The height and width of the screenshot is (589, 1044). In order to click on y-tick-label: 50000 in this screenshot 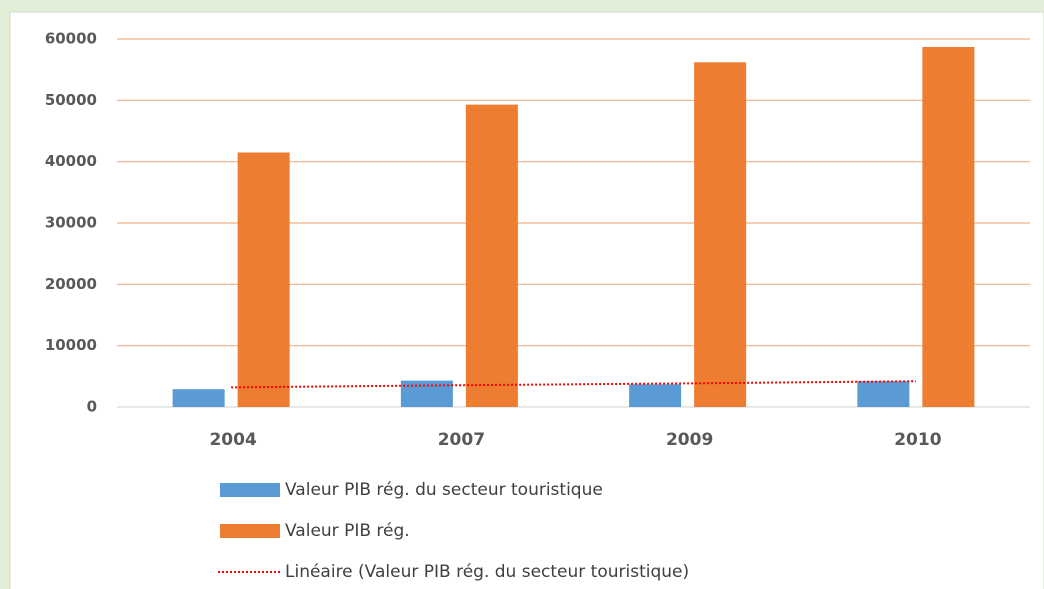, I will do `click(71, 100)`.